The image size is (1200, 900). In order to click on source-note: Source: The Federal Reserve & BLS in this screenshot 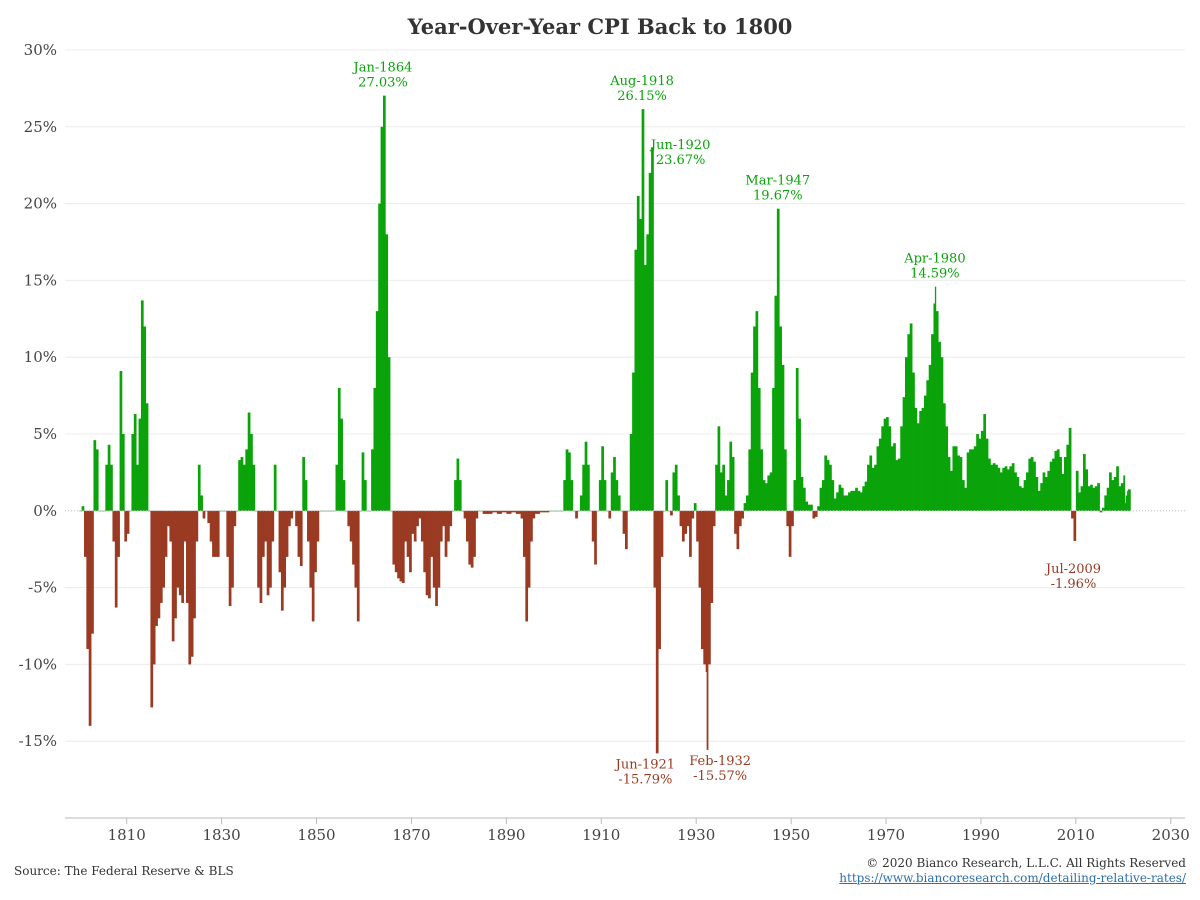, I will do `click(124, 871)`.